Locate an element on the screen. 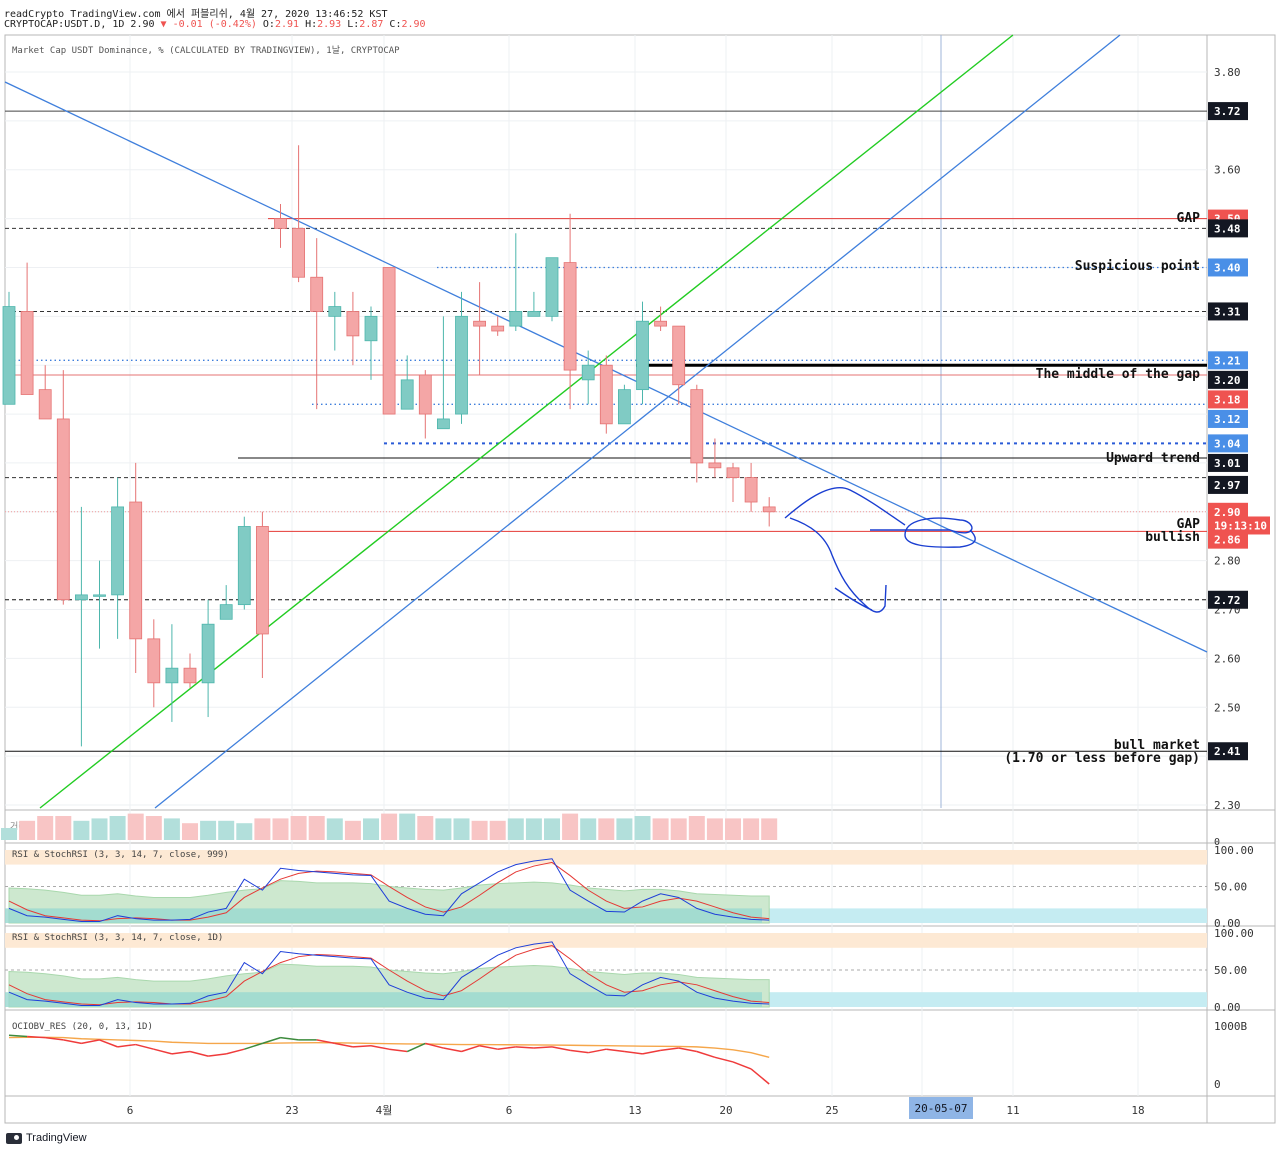 Image resolution: width=1280 pixels, height=1154 pixels. annotation-label: Upward trend is located at coordinates (1153, 458).